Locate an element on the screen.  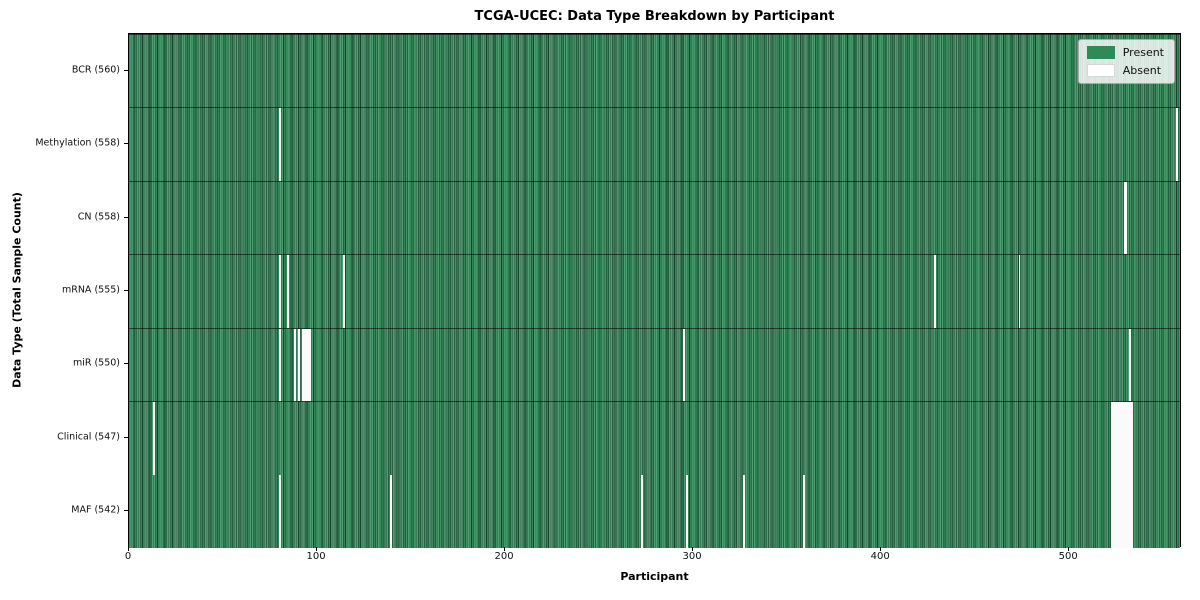
legend-absent-label: Absent is located at coordinates (1142, 70).